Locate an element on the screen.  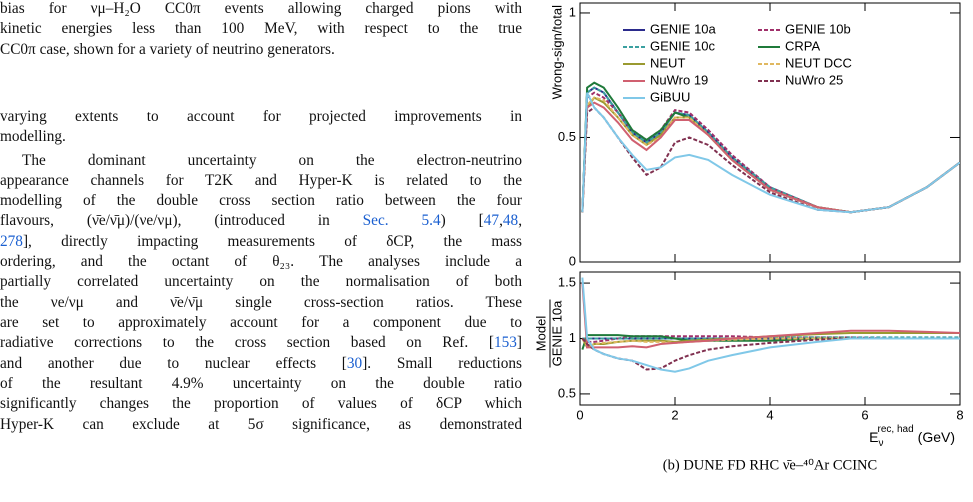
legend-label: GENIE 10c is located at coordinates (683, 45).